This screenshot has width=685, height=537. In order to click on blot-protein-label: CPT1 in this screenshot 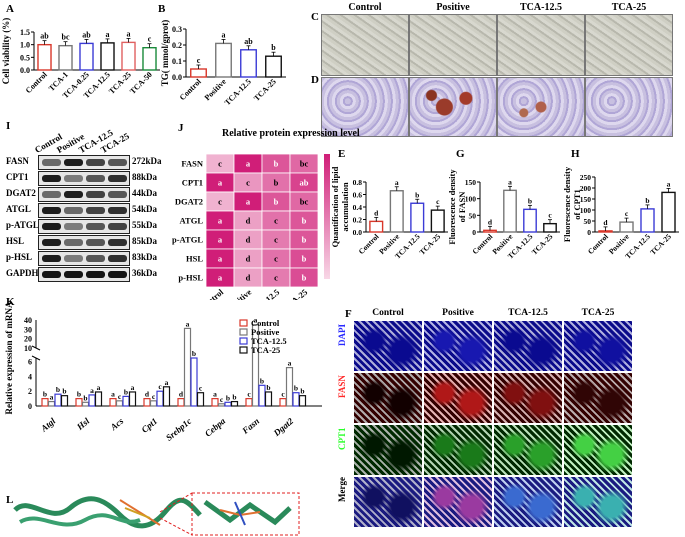, I will do `click(17, 177)`.